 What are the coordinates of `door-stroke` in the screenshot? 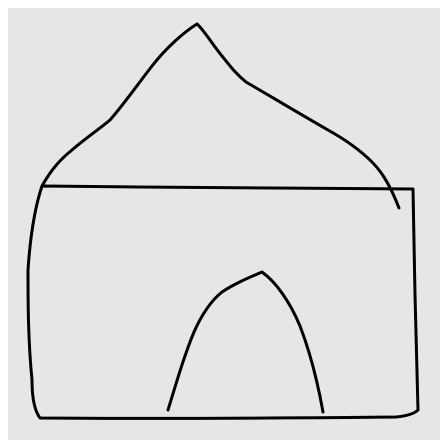 It's located at (245, 342).